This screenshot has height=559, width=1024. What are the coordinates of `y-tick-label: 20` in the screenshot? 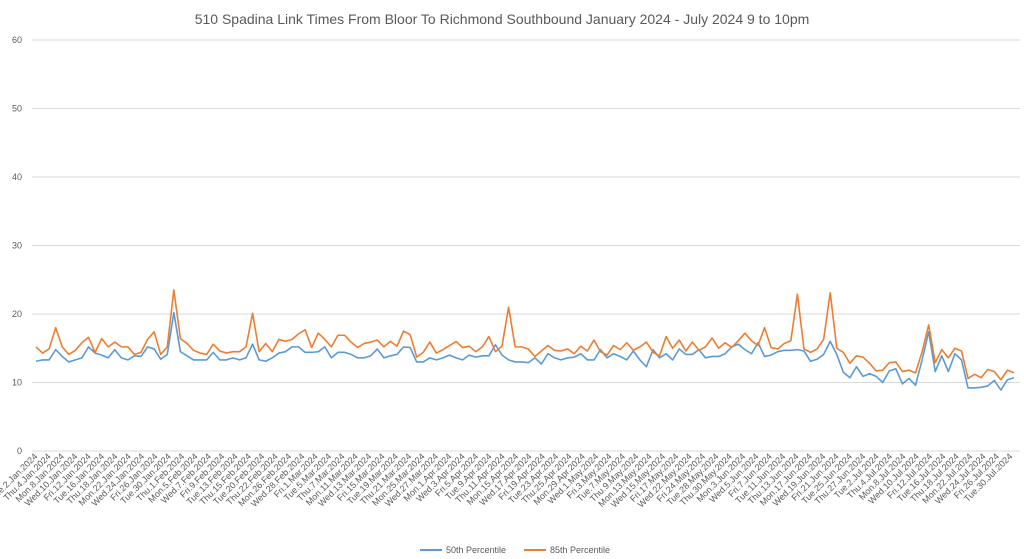 It's located at (17, 314).